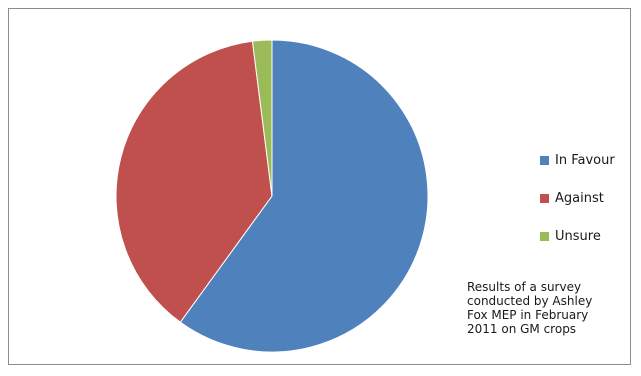  What do you see at coordinates (544, 160) in the screenshot?
I see `legend-swatch-in-favour` at bounding box center [544, 160].